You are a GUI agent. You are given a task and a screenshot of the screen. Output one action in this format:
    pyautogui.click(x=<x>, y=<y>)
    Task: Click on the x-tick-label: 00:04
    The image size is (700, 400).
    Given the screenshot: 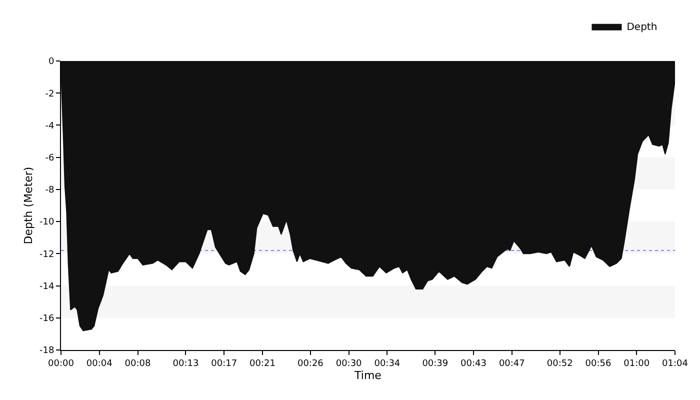 What is the action you would take?
    pyautogui.click(x=99, y=363)
    